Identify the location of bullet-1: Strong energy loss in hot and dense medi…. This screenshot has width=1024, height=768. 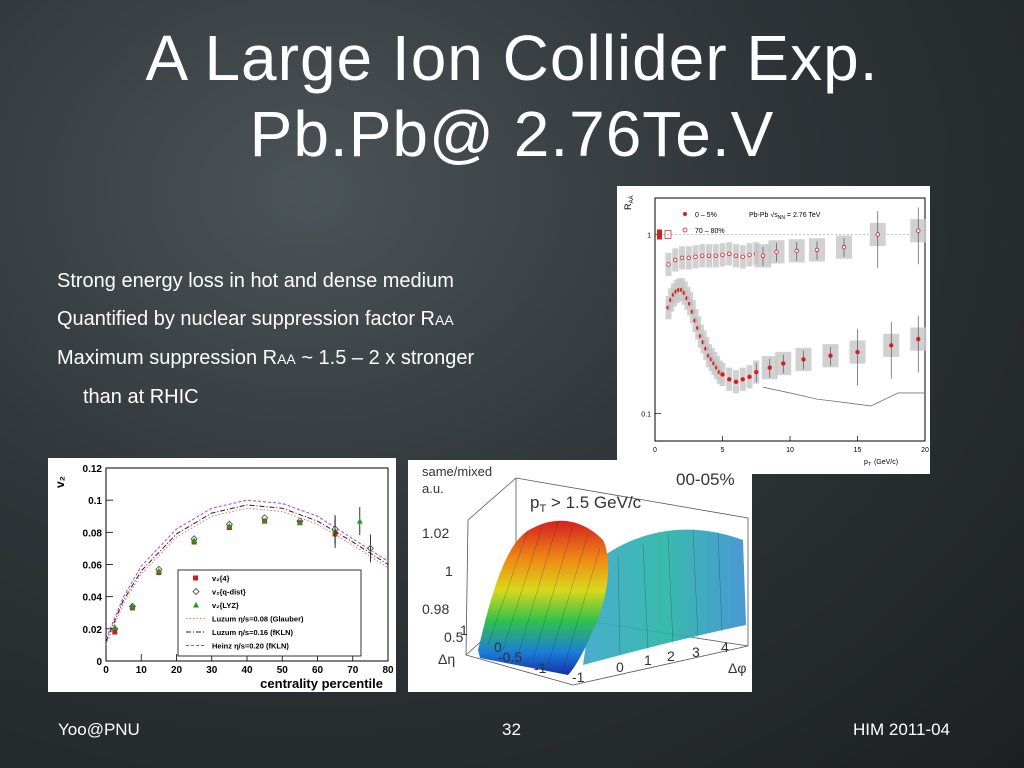
(255, 281).